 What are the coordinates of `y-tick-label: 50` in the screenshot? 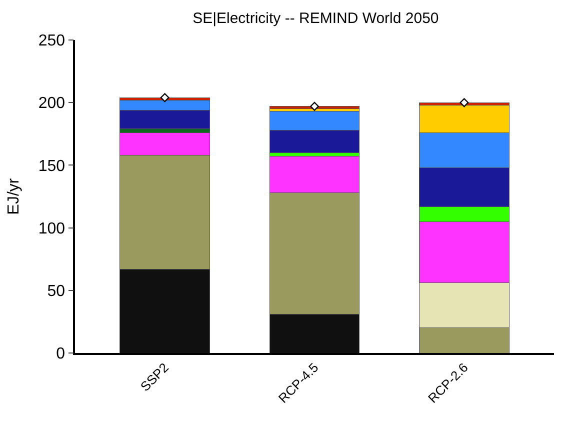 It's located at (56, 291).